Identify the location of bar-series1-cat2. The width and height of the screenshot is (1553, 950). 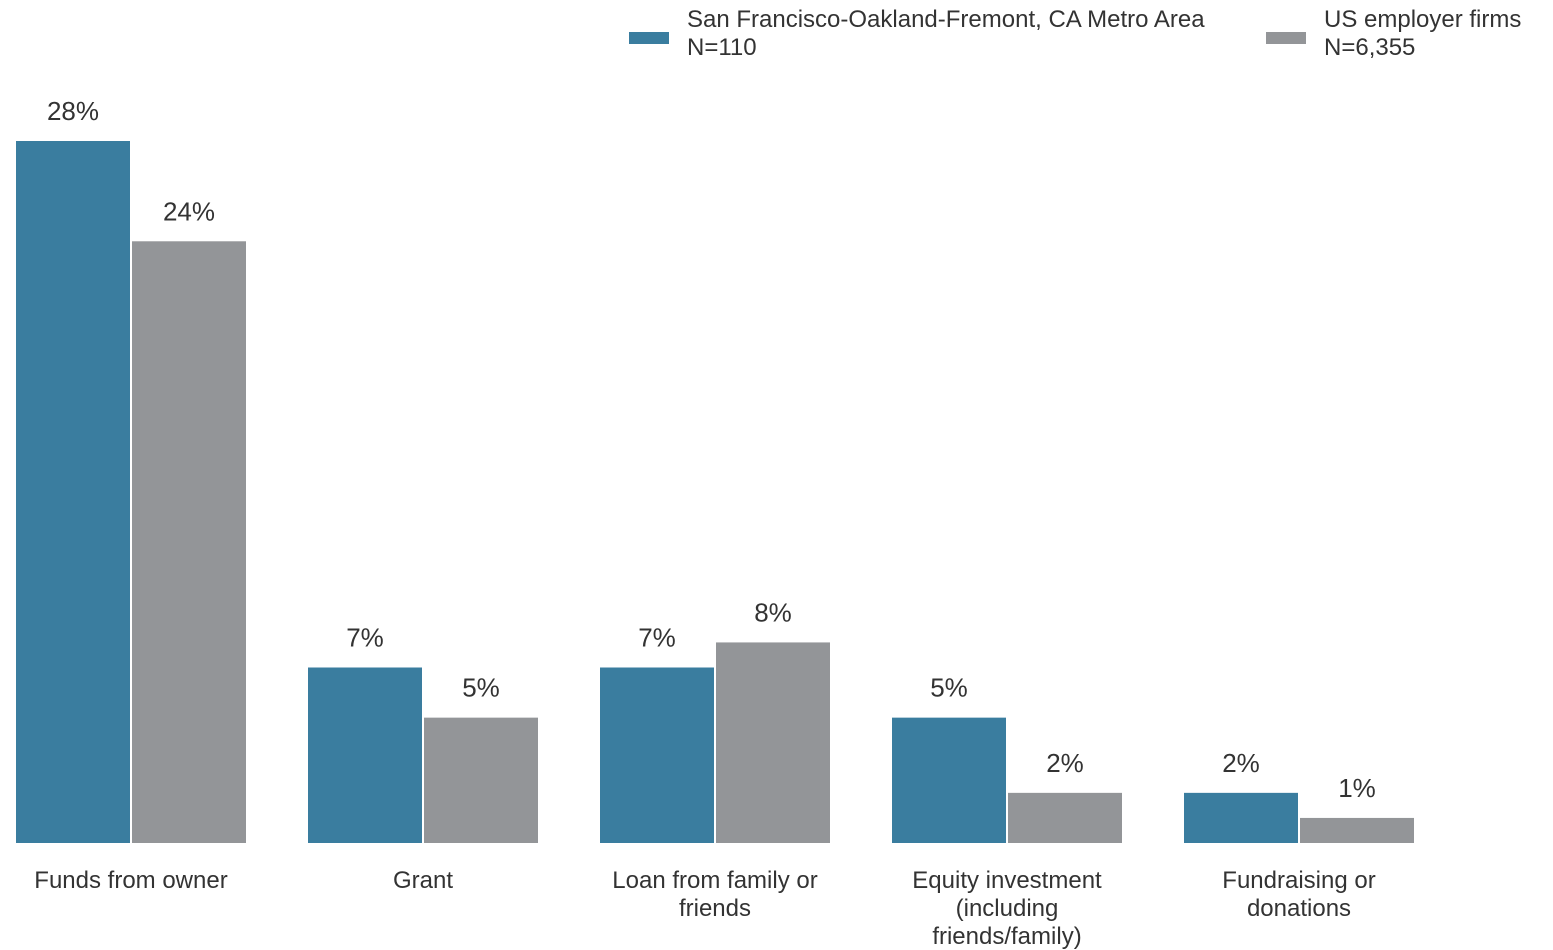
(773, 742).